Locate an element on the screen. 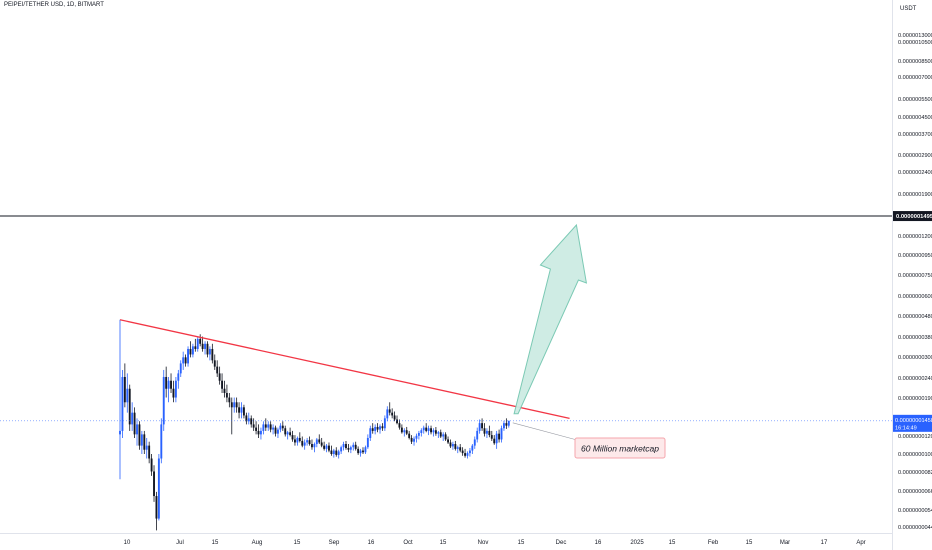 This screenshot has width=932, height=550. price-tick-label: 0.0000000054 is located at coordinates (915, 511).